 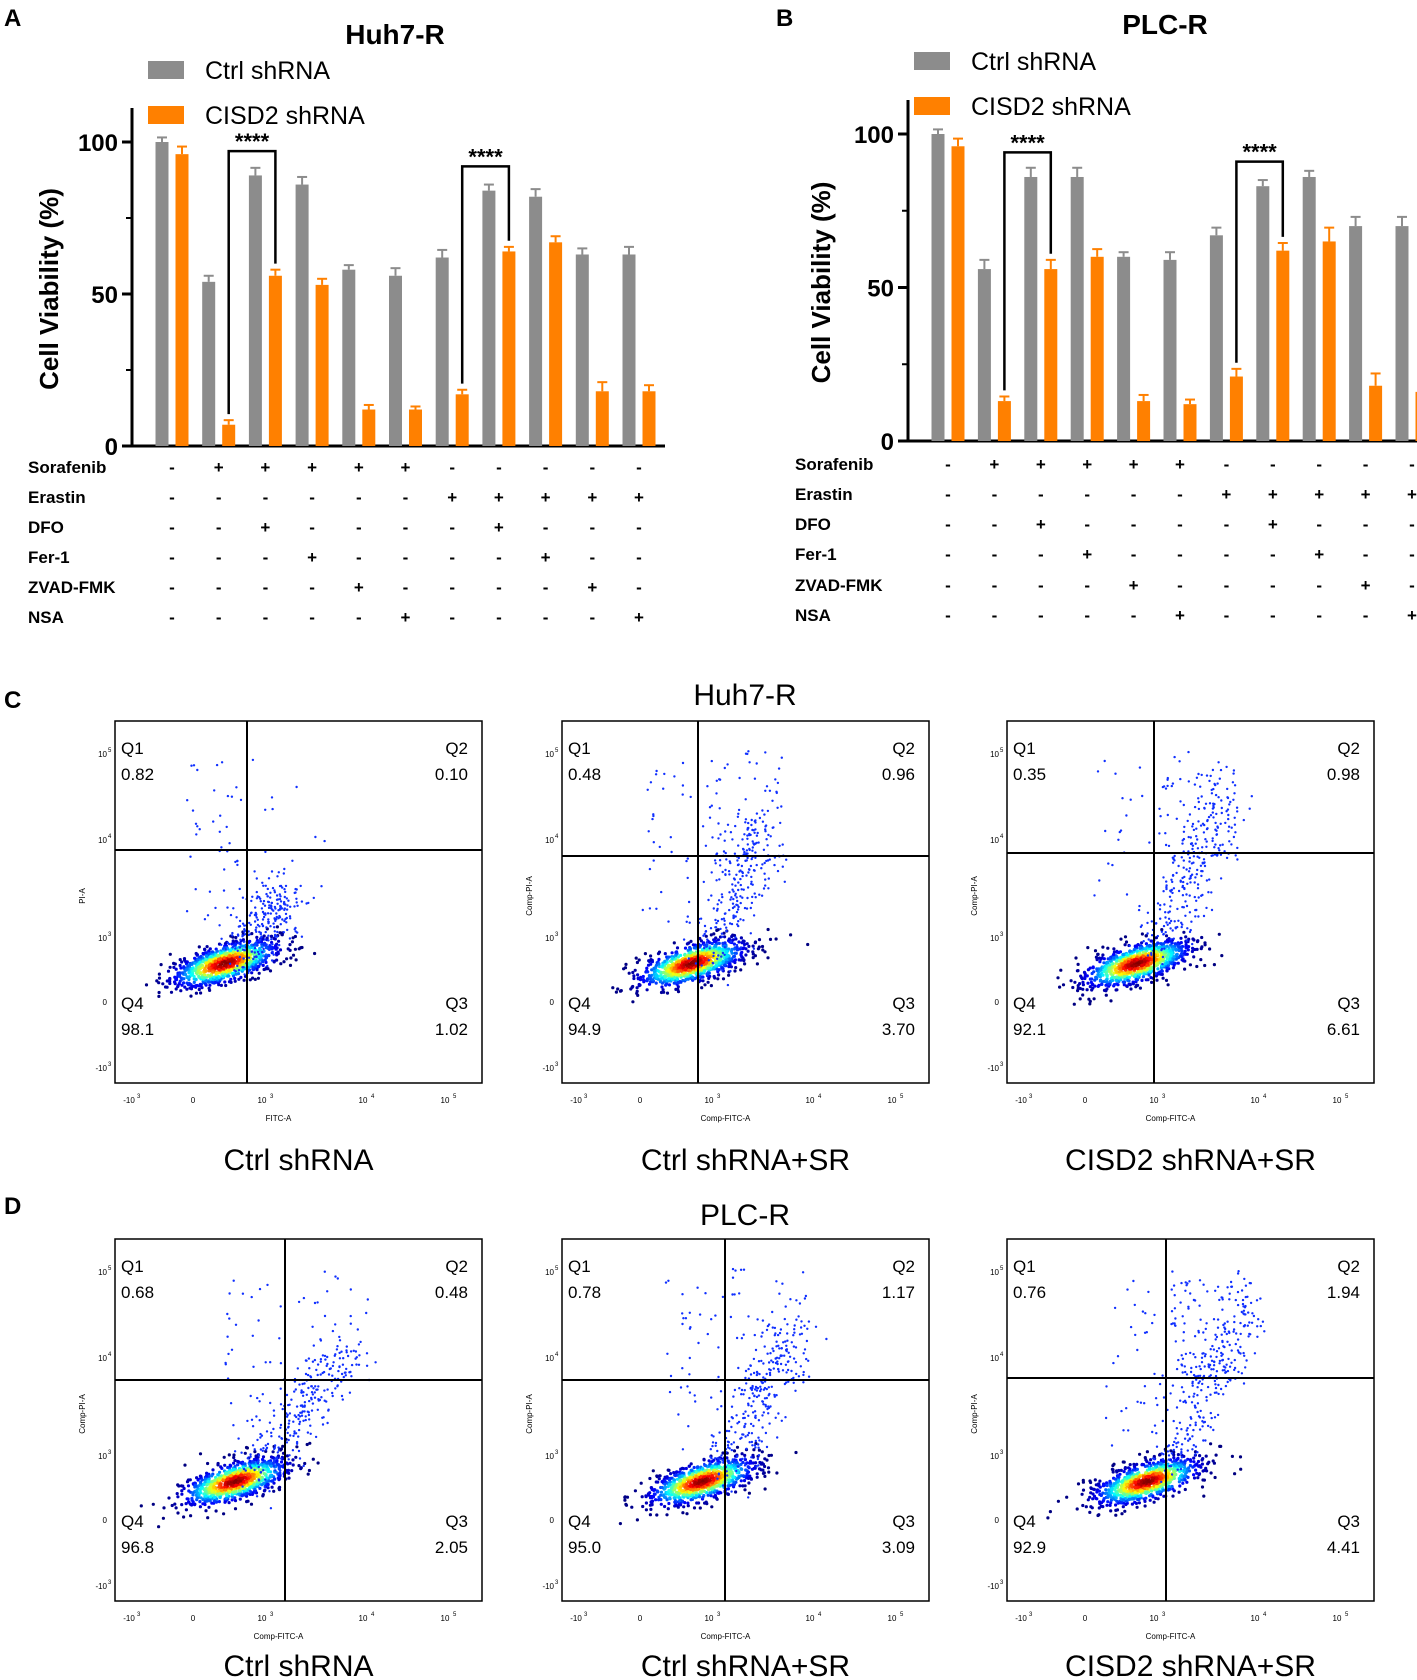 What do you see at coordinates (584, 774) in the screenshot?
I see `quadrant-value-q1: 0.48` at bounding box center [584, 774].